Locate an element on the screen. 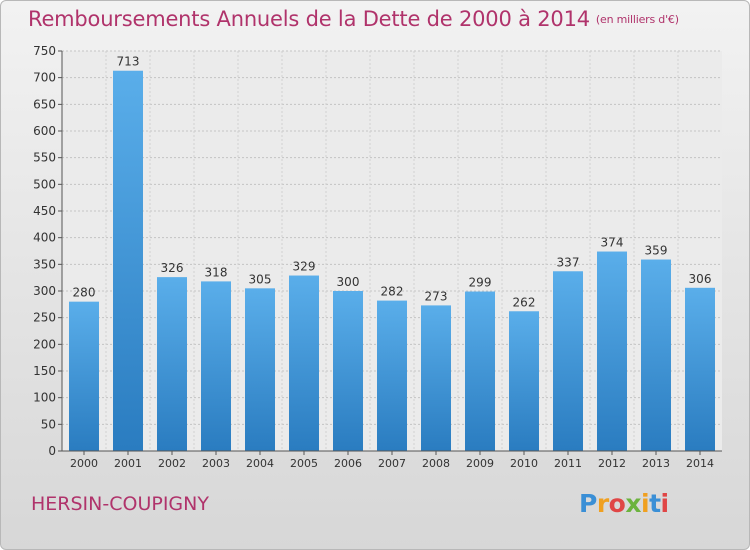  proxiti-logo: Proxiti is located at coordinates (624, 503).